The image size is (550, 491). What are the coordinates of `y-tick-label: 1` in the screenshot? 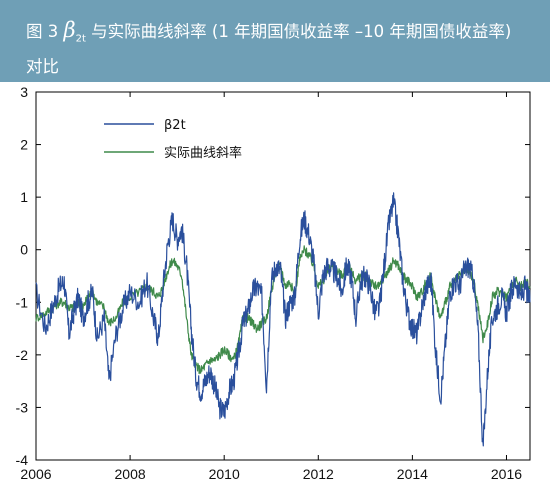 It's located at (24, 197).